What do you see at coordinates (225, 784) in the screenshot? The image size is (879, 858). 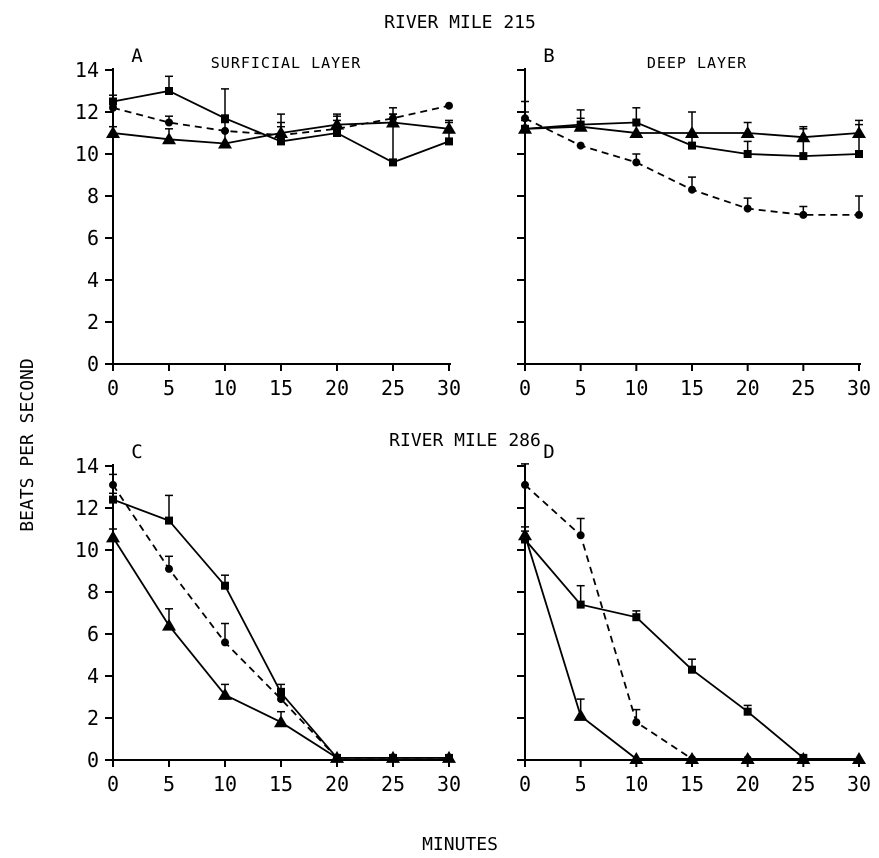 I see `panel-c-x-tick-label: 10` at bounding box center [225, 784].